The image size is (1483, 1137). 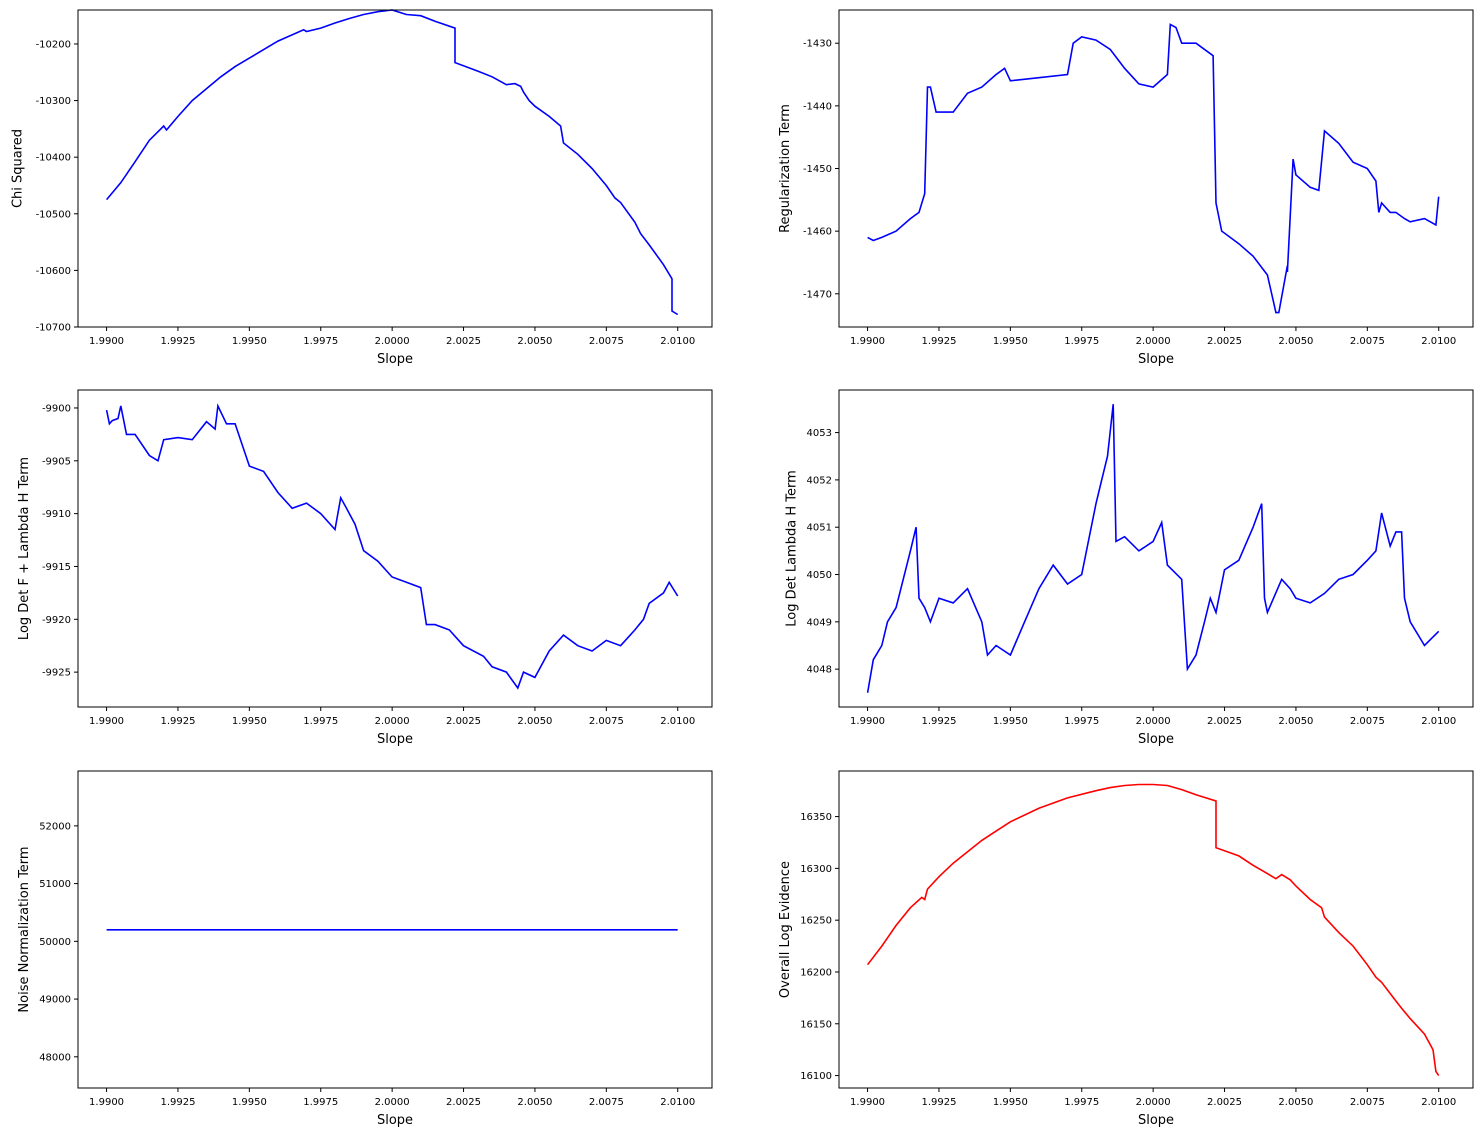 What do you see at coordinates (819, 528) in the screenshot?
I see `y-tick-label: 4051` at bounding box center [819, 528].